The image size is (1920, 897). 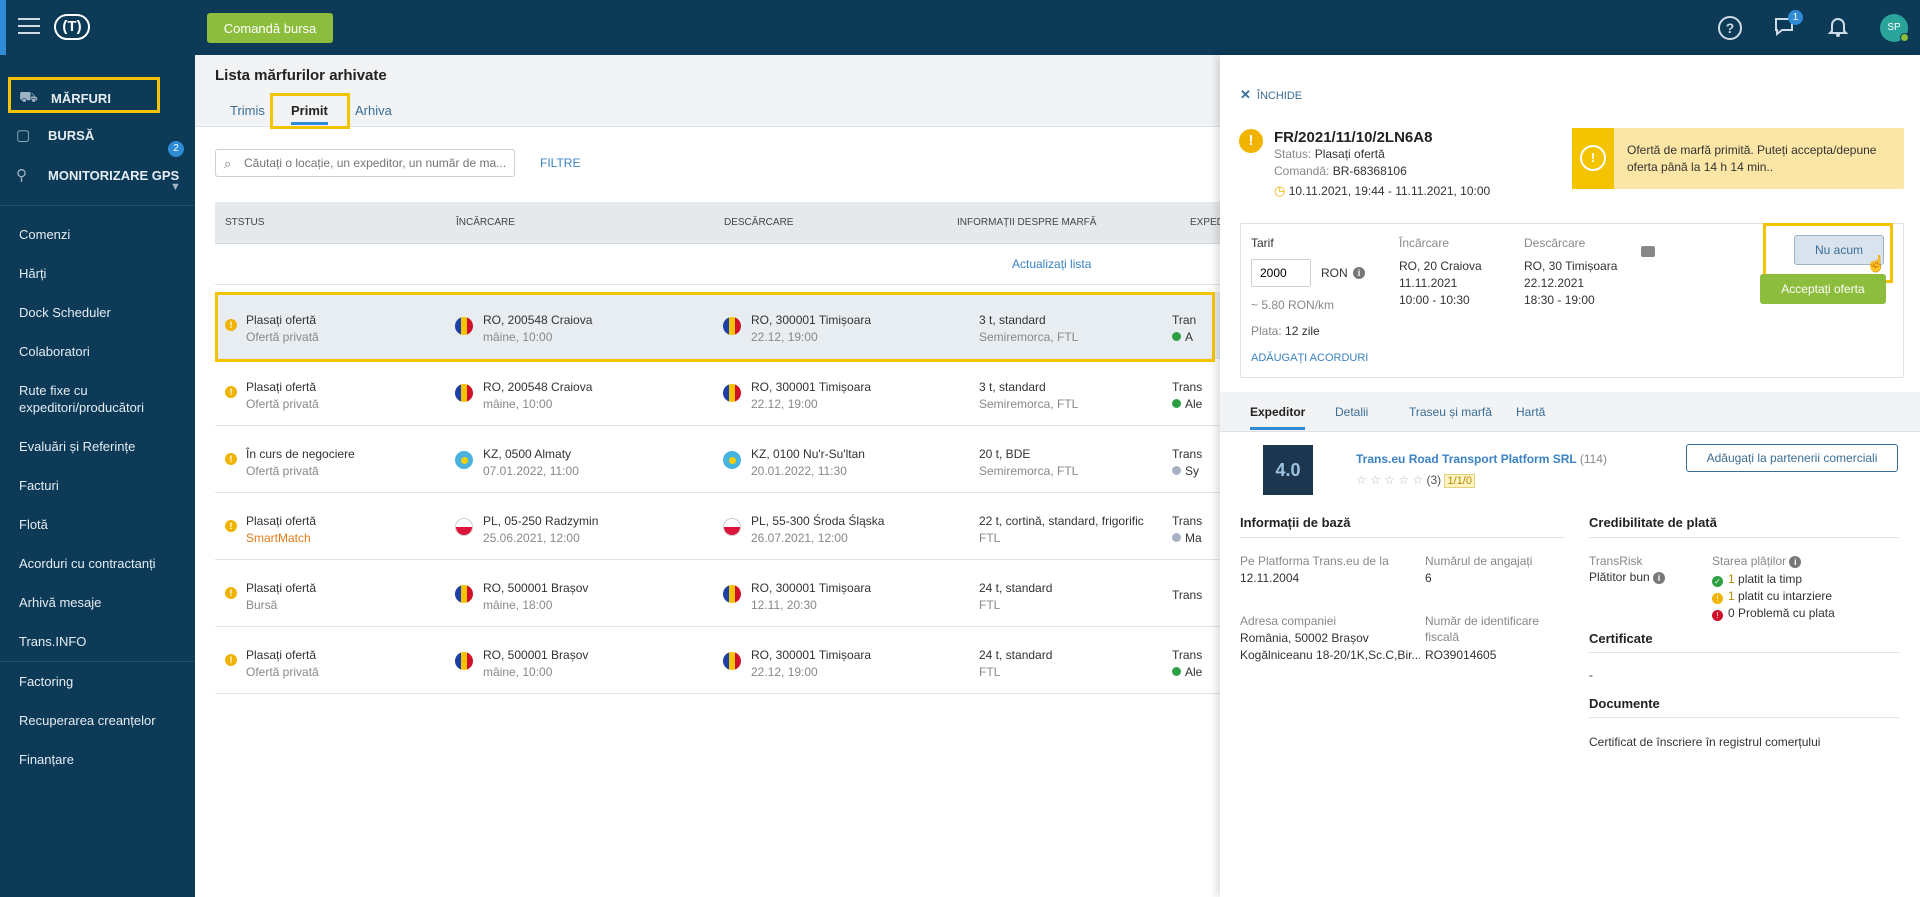 What do you see at coordinates (33, 524) in the screenshot?
I see `sidebar-item-flota: Flotă` at bounding box center [33, 524].